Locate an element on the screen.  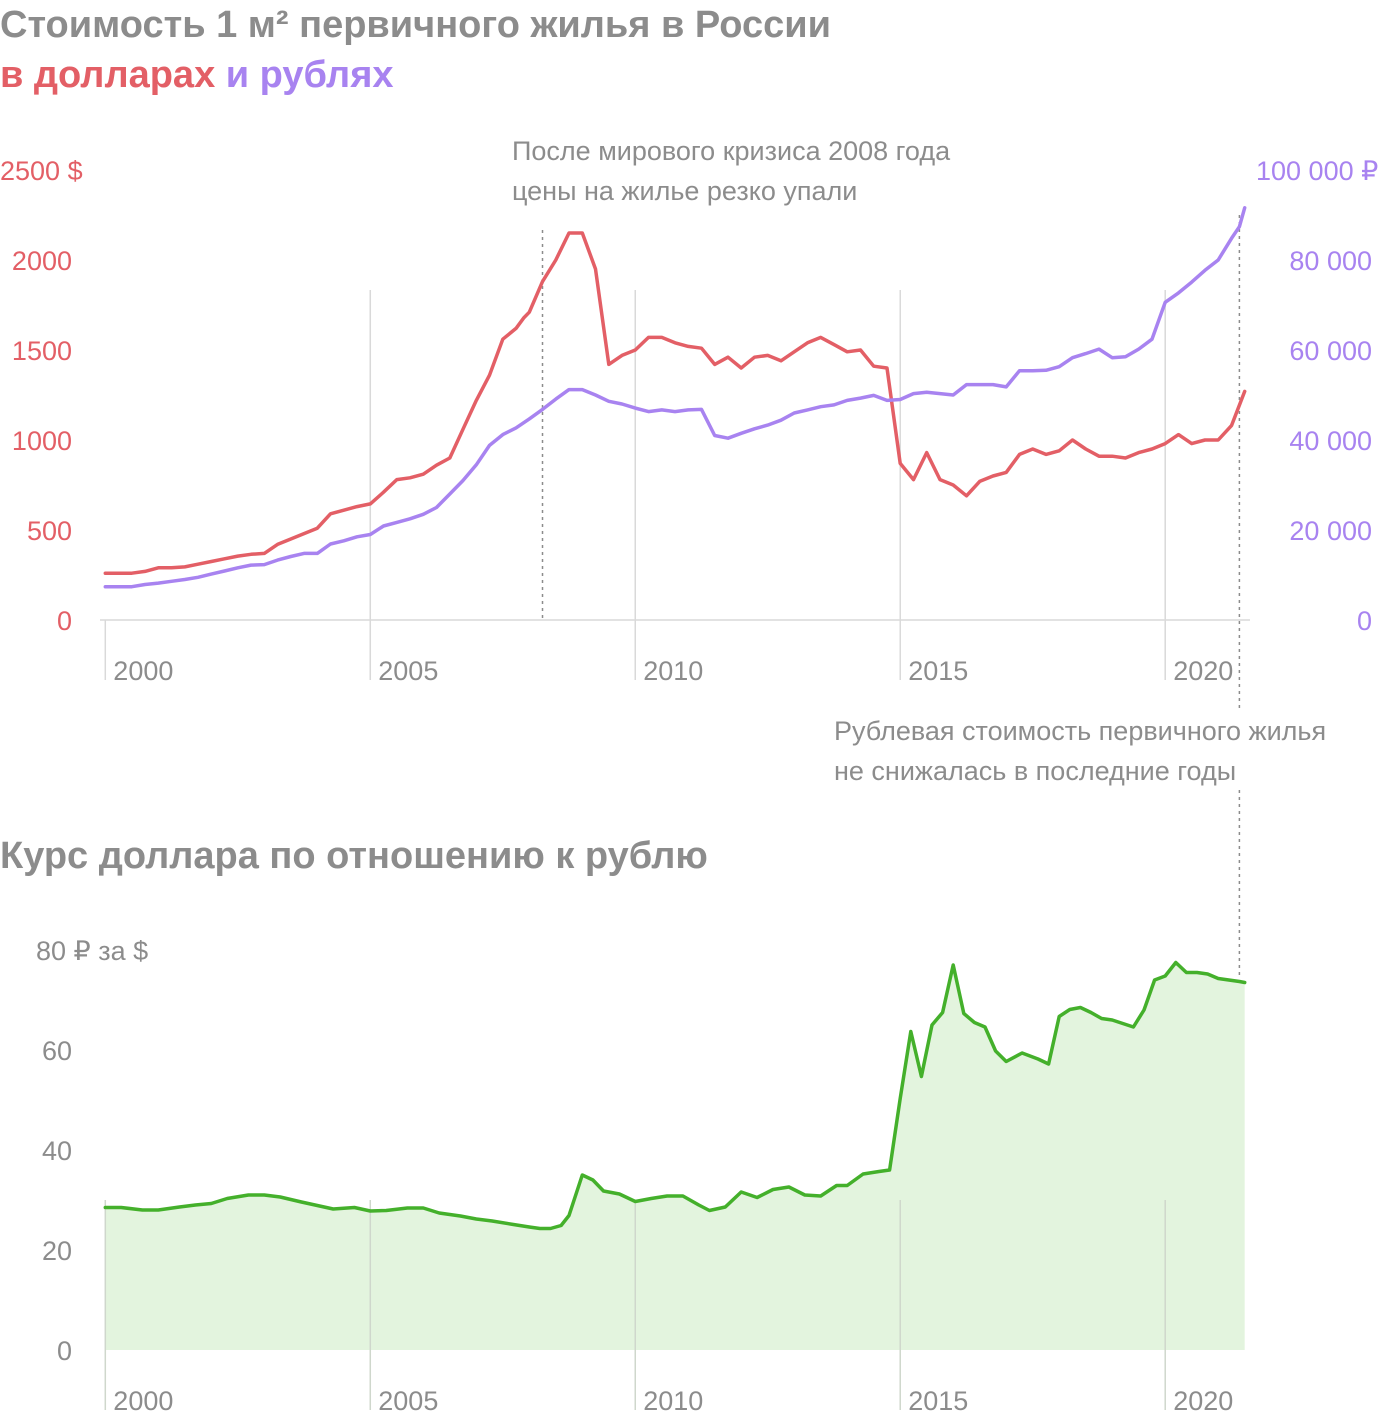
bottom-y-tick-label: 40 is located at coordinates (57, 1151).